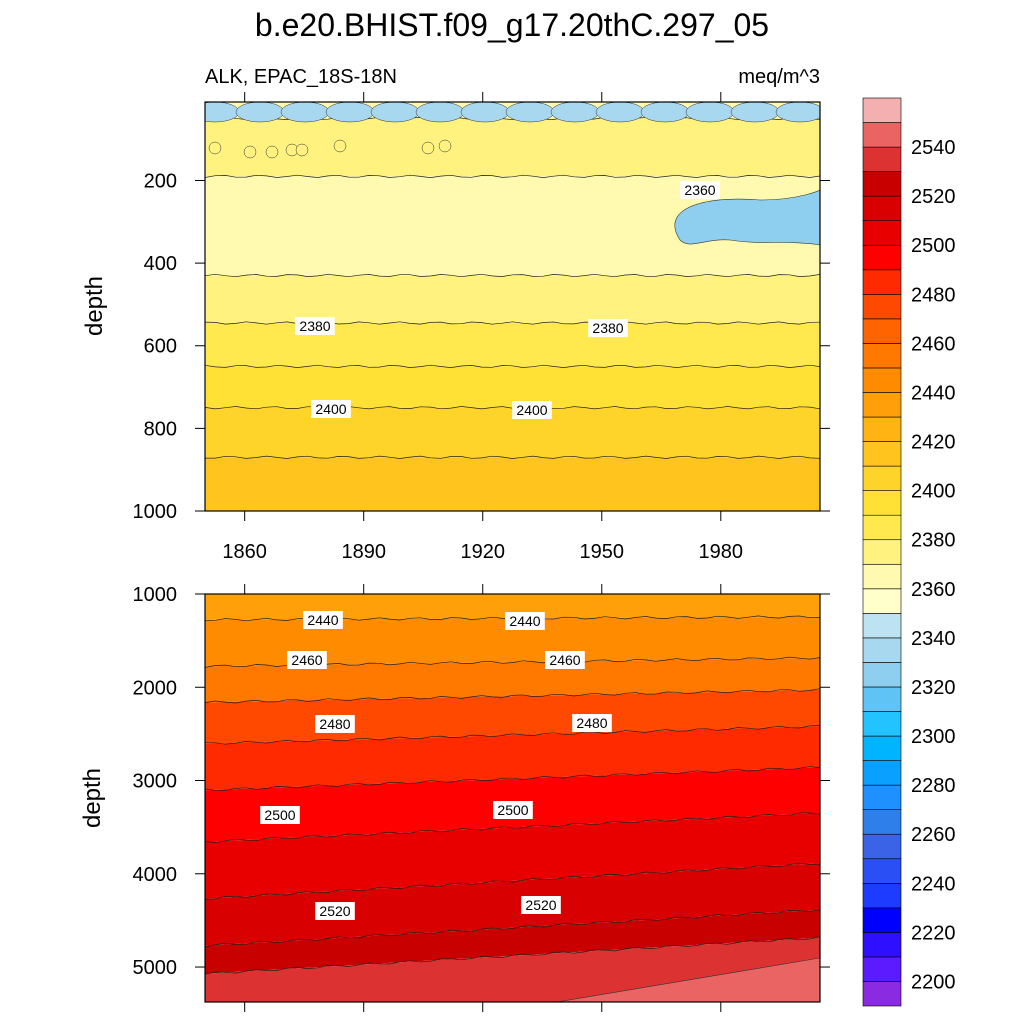 The height and width of the screenshot is (1024, 1024). I want to click on contour-label: 2460, so click(565, 660).